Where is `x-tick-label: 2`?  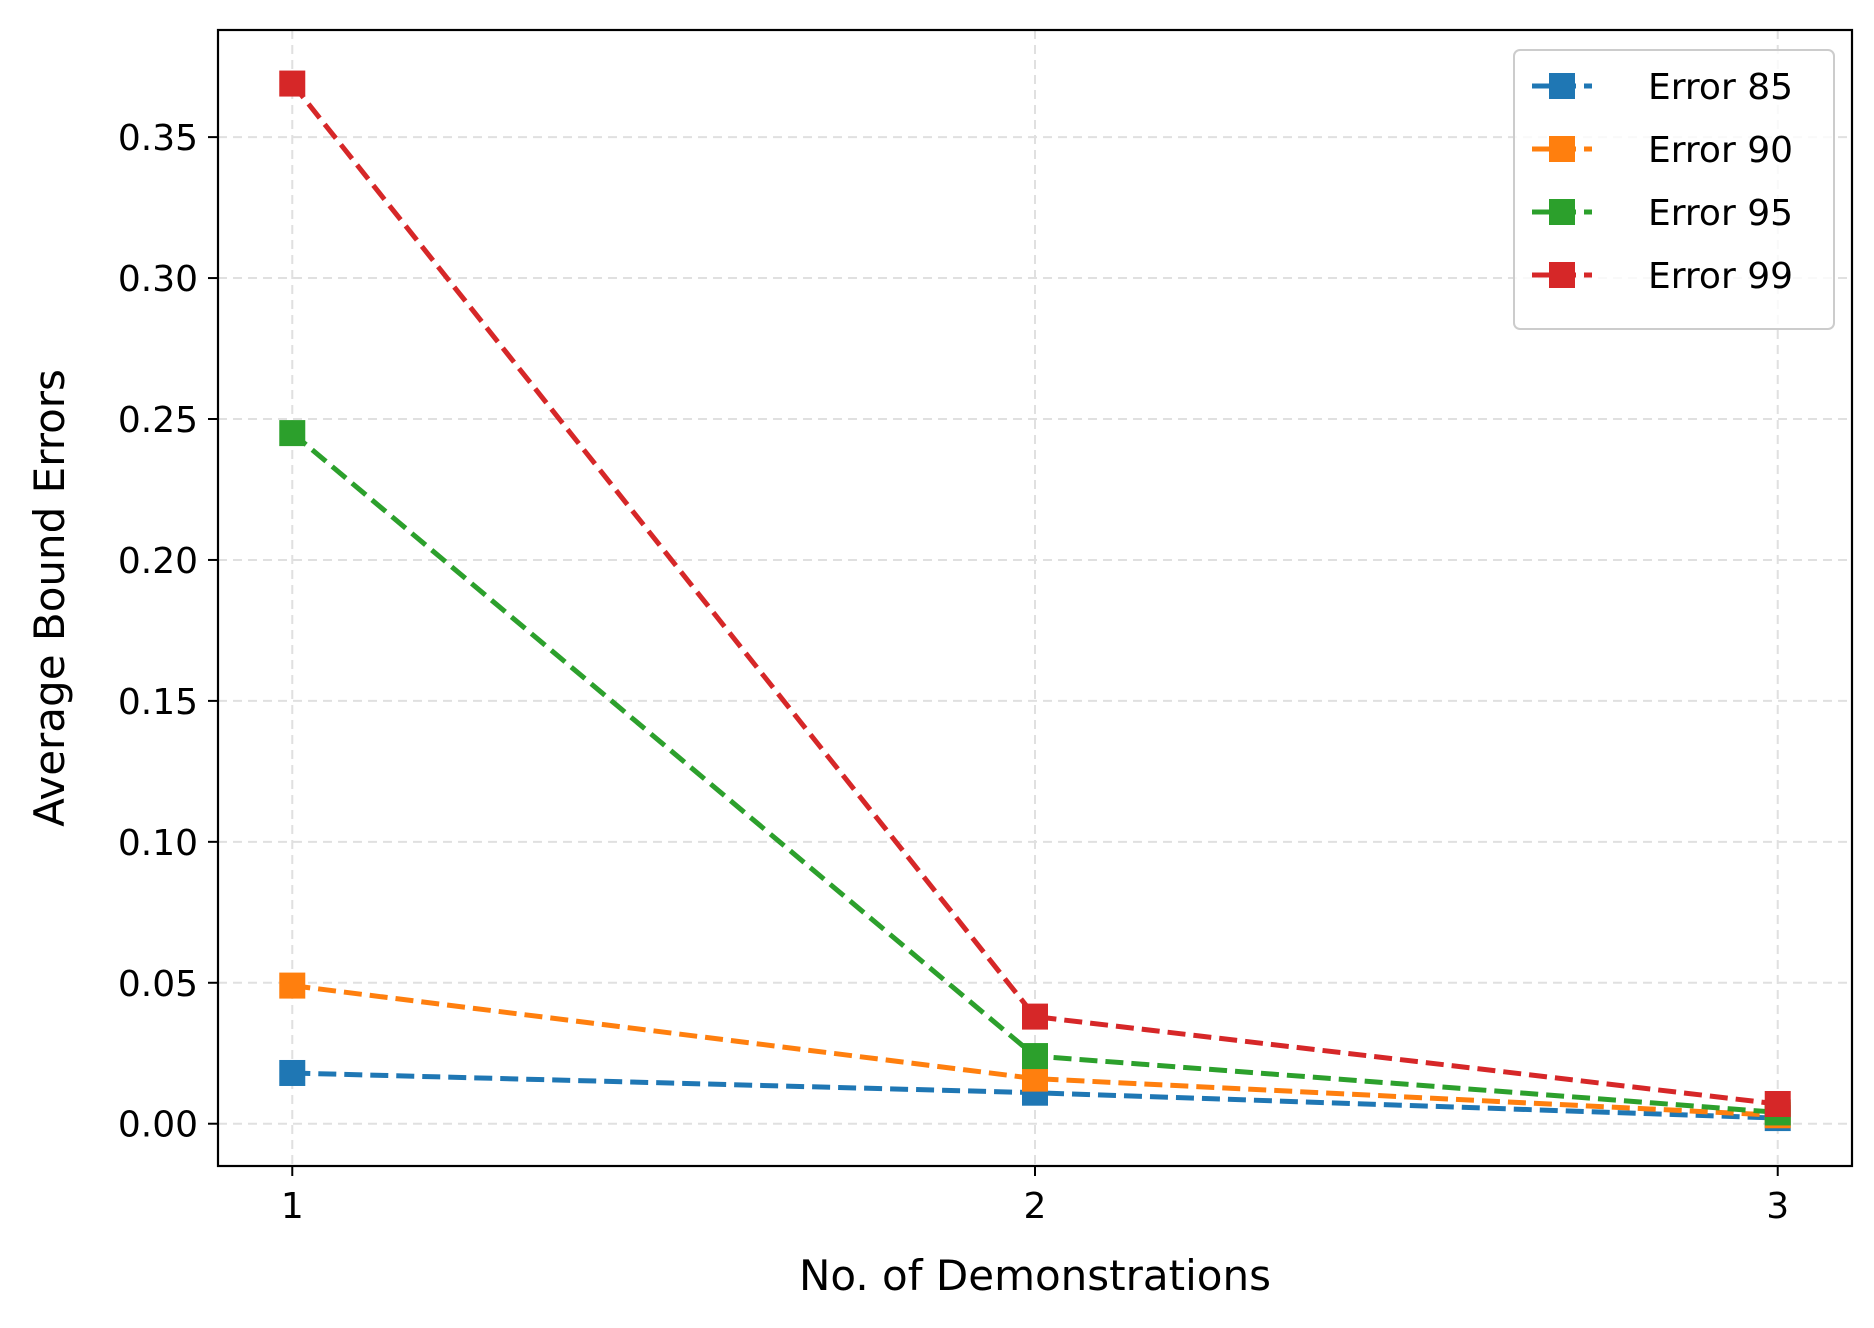
x-tick-label: 2 is located at coordinates (1035, 1206).